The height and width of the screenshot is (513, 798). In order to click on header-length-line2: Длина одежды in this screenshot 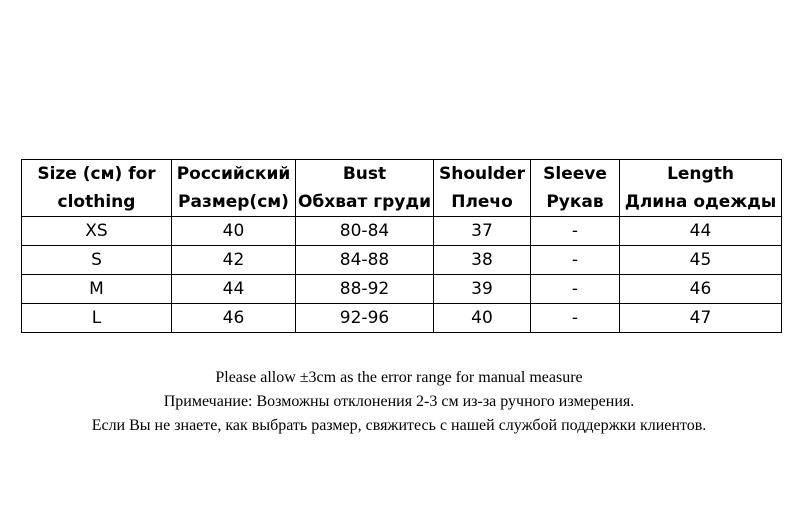, I will do `click(700, 202)`.